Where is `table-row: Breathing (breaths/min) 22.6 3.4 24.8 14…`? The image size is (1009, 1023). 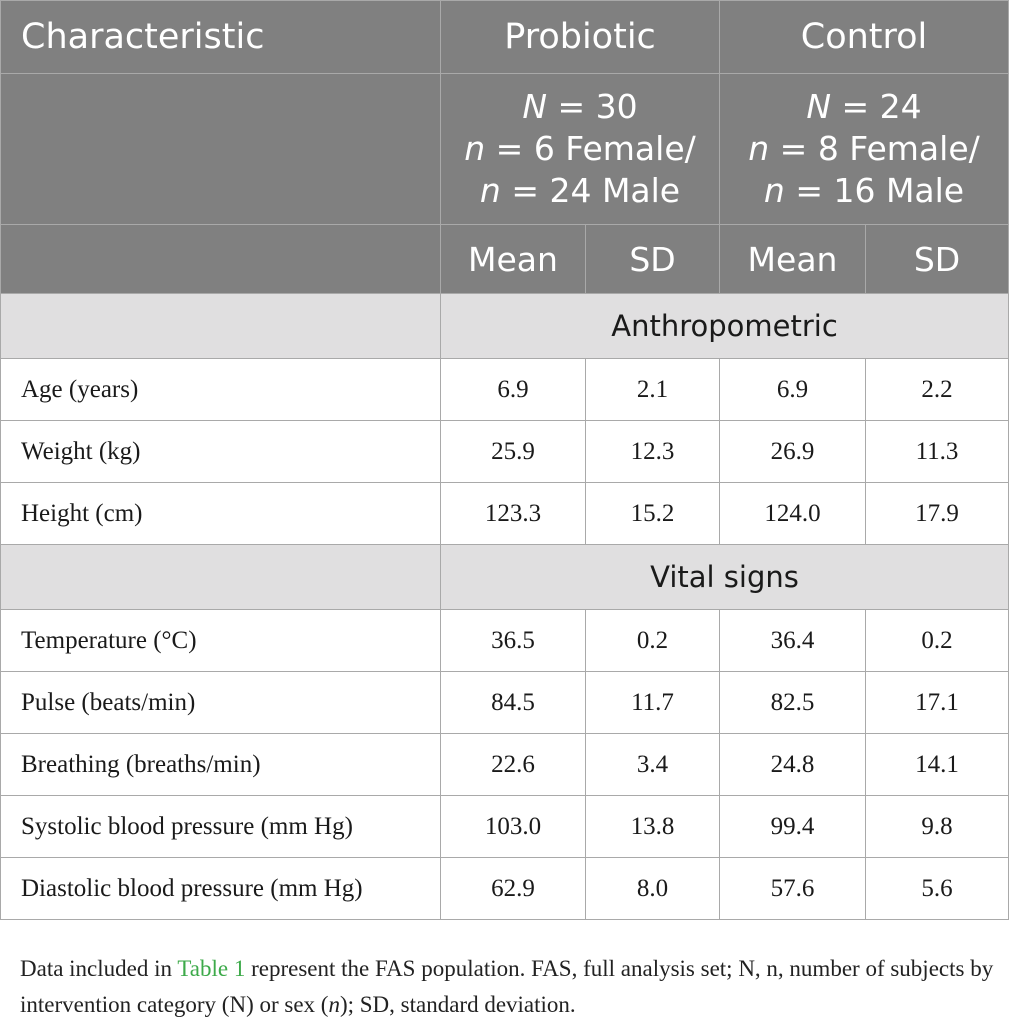
table-row: Breathing (breaths/min) 22.6 3.4 24.8 14… is located at coordinates (504, 764).